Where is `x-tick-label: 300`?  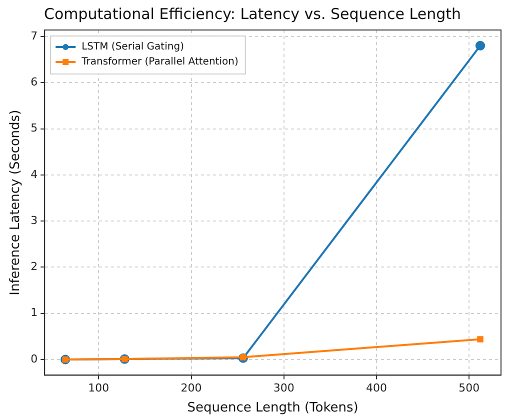 x-tick-label: 300 is located at coordinates (283, 388).